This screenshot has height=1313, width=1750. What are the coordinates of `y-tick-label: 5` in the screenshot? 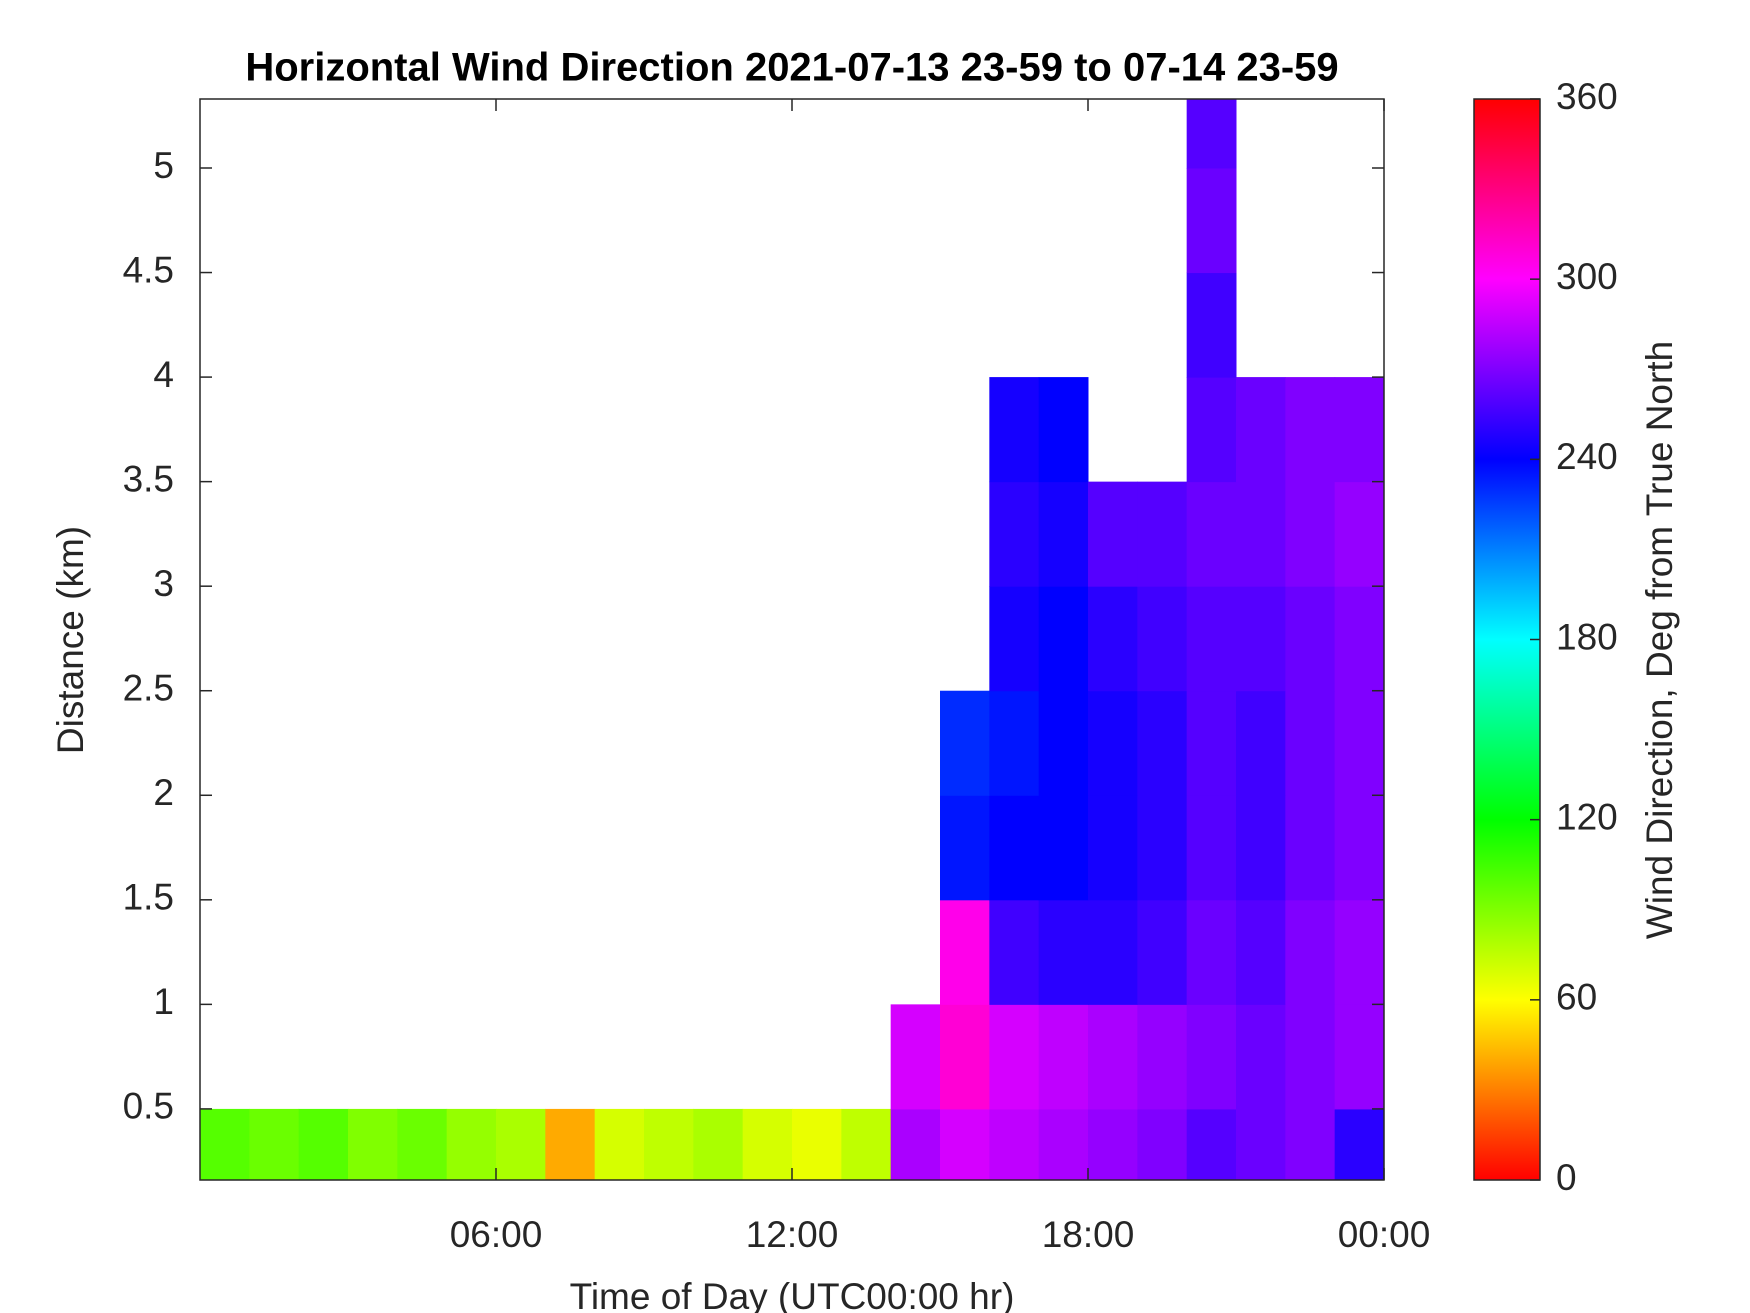 It's located at (163, 165).